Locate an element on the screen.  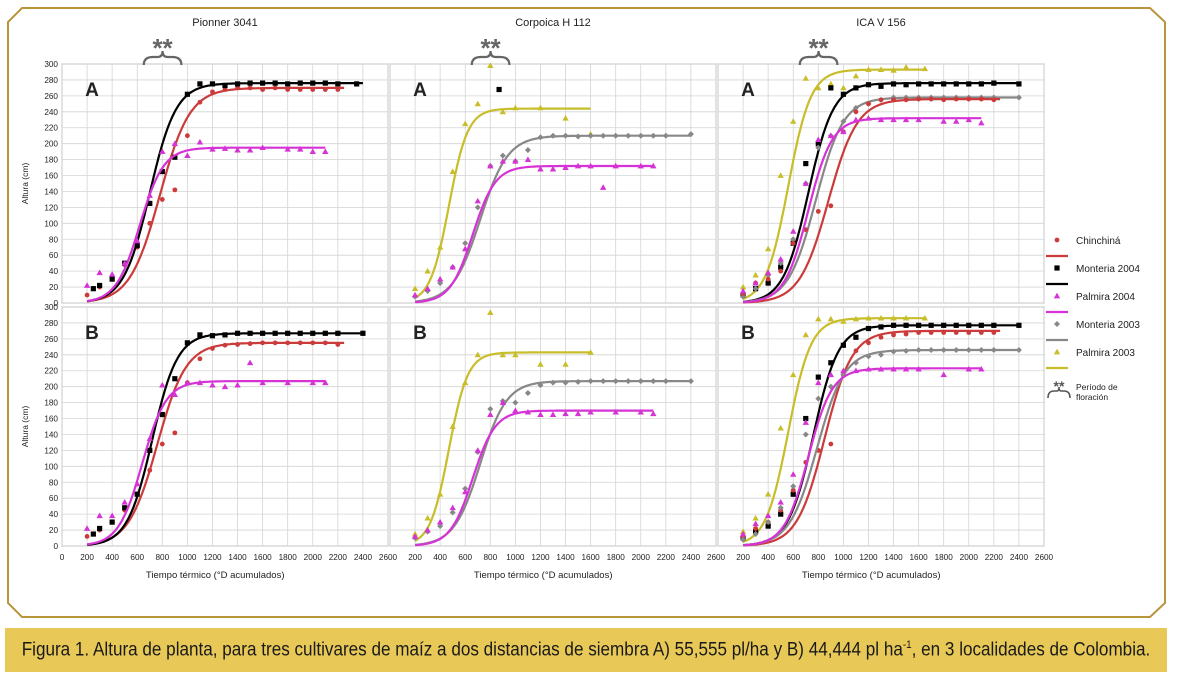
x-tick-label: 600 is located at coordinates (793, 557).